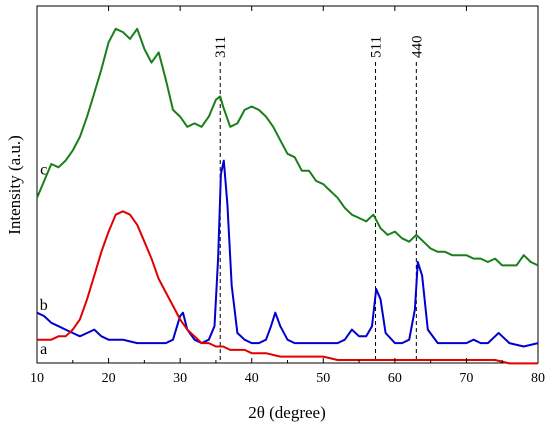 This screenshot has width=550, height=430. What do you see at coordinates (395, 378) in the screenshot?
I see `x-tick-label-60: 60` at bounding box center [395, 378].